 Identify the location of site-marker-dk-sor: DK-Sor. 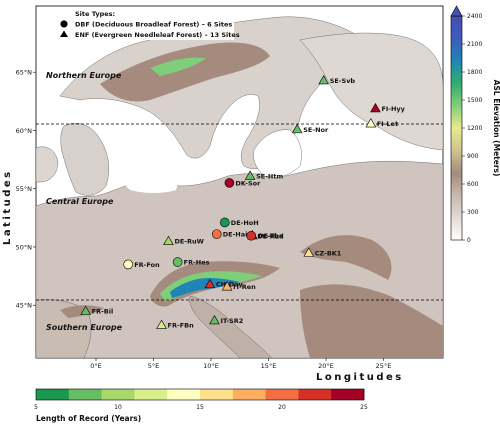
(242, 183).